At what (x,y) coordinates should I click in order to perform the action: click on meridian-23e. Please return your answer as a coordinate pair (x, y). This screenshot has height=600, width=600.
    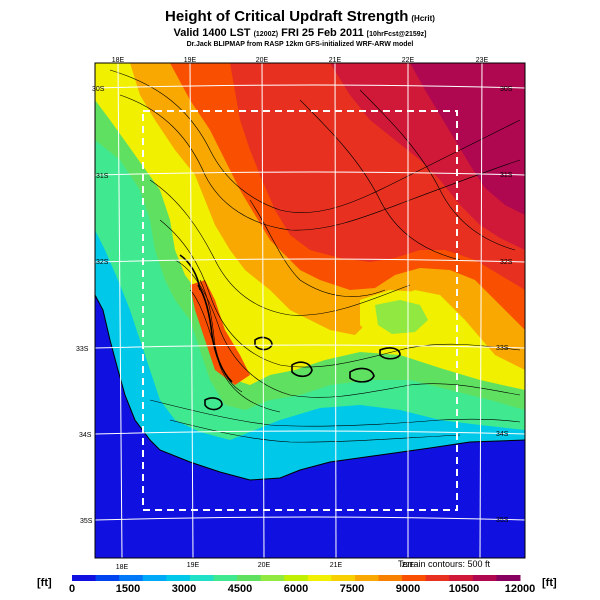
    Looking at the image, I should click on (481, 310).